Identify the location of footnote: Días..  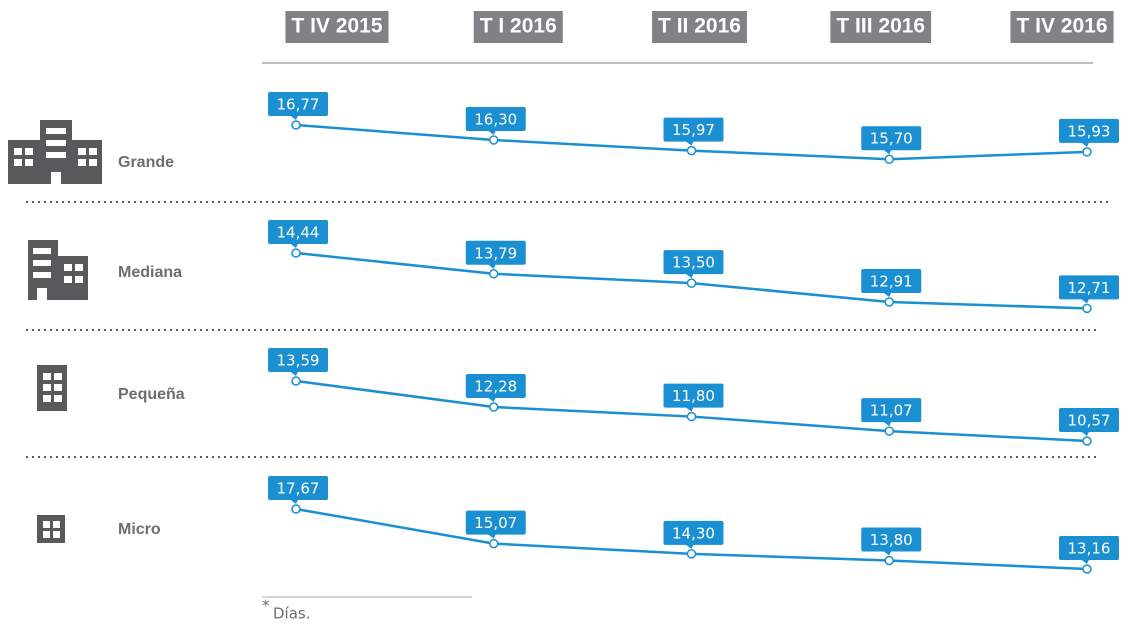
(292, 614).